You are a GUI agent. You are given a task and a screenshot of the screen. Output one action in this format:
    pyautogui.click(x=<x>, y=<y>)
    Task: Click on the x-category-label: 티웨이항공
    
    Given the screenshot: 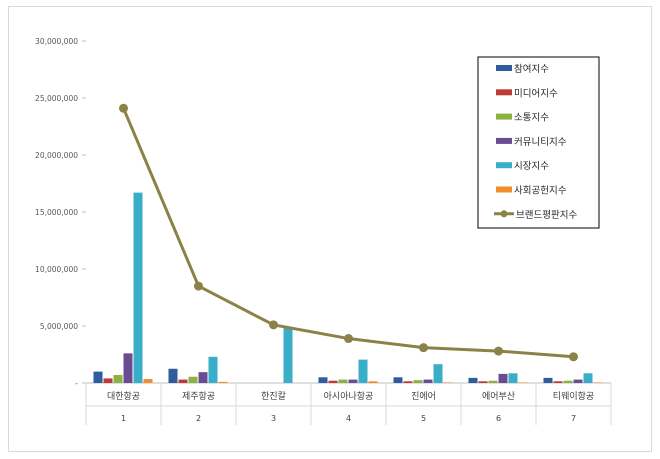 What is the action you would take?
    pyautogui.click(x=573, y=396)
    